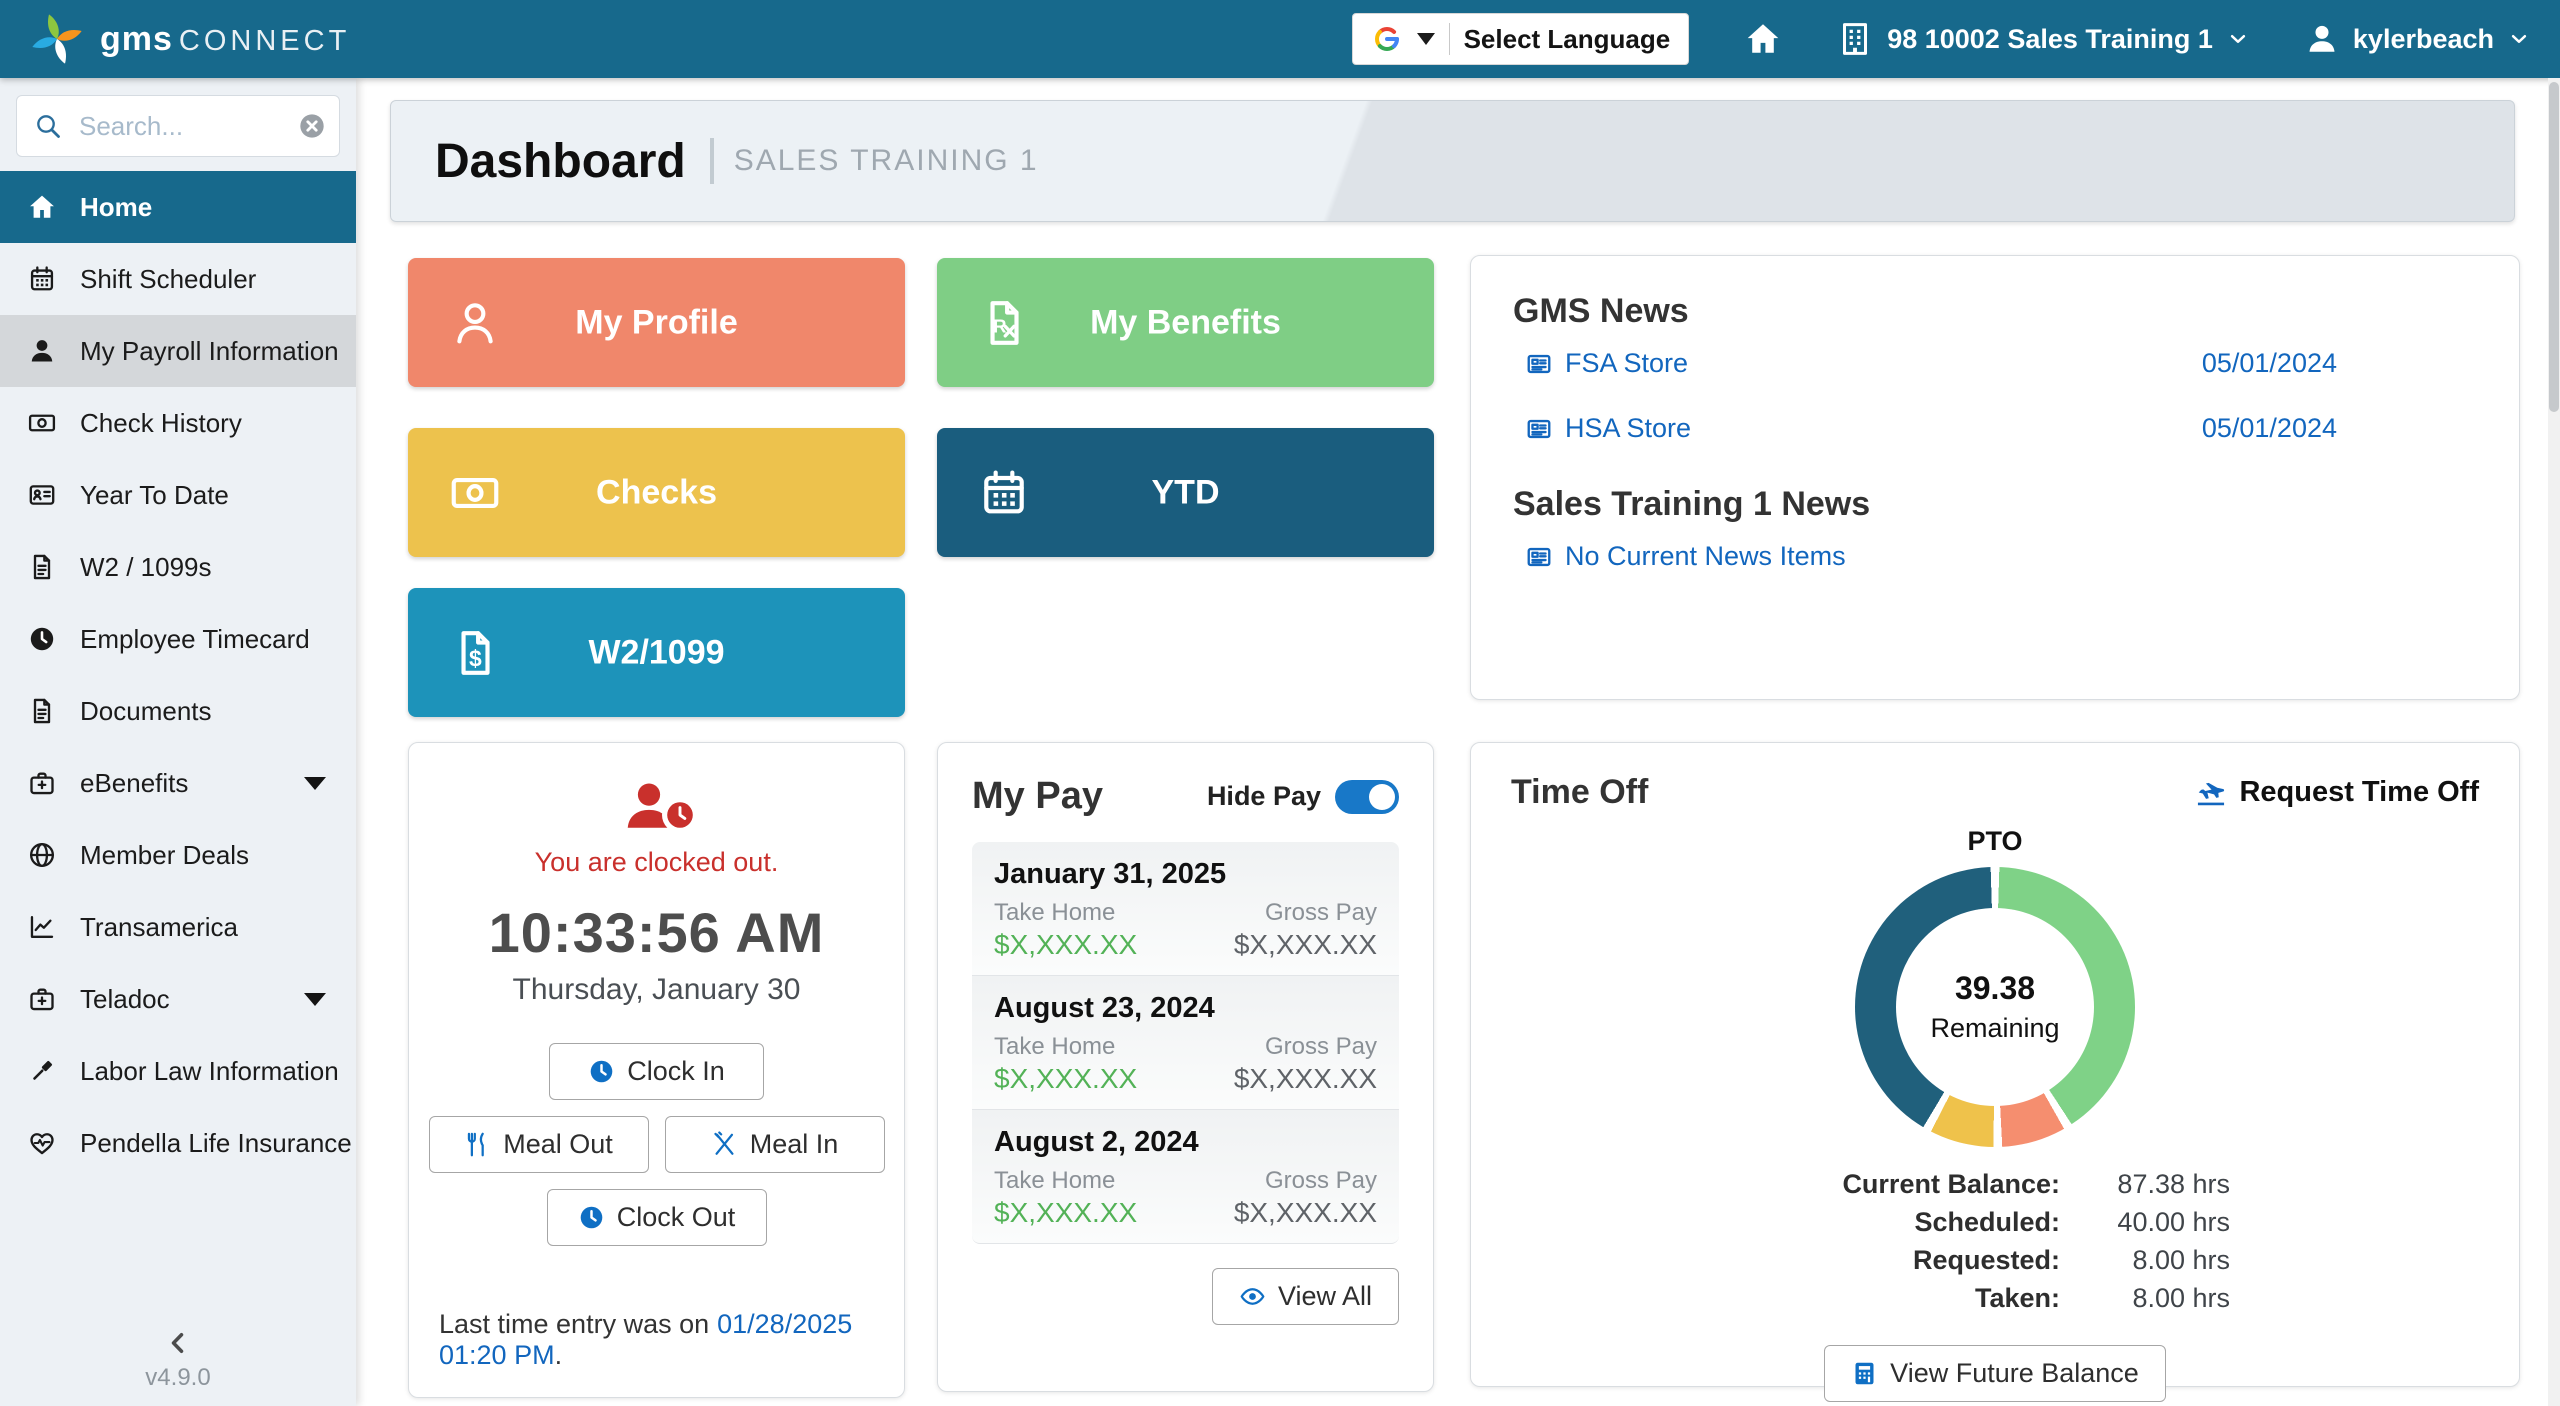 The width and height of the screenshot is (2560, 1406). I want to click on calculator-icon, so click(1864, 1373).